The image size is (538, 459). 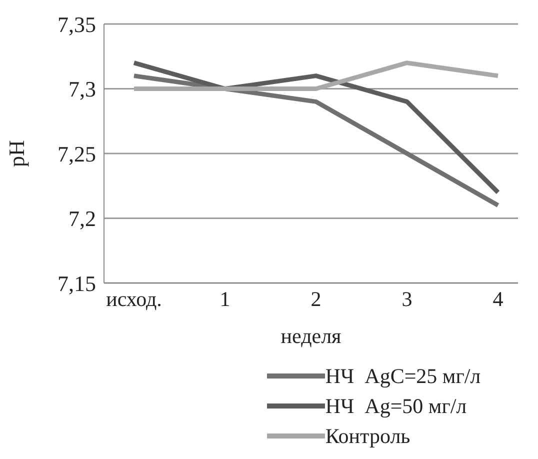 What do you see at coordinates (77, 283) in the screenshot?
I see `y-tick-label: 7,15` at bounding box center [77, 283].